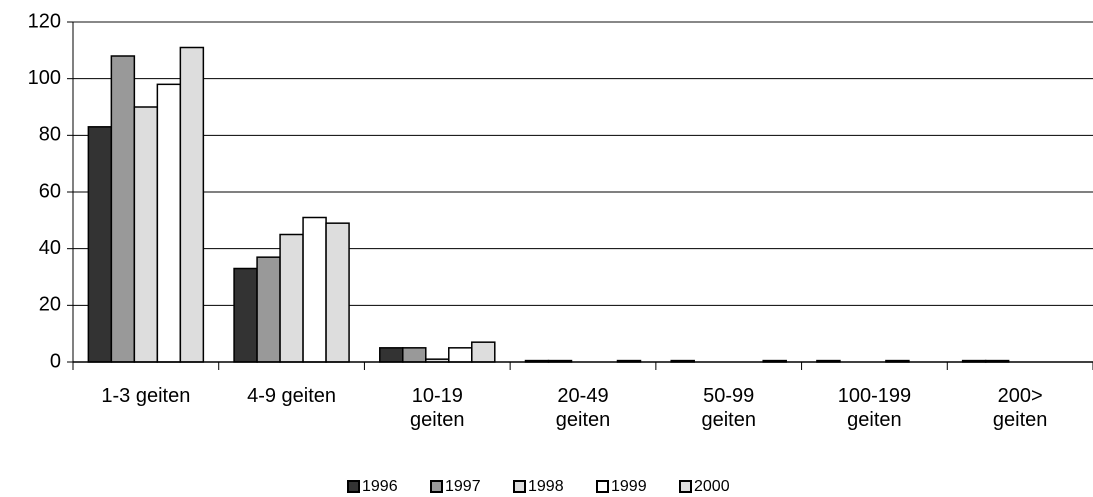 Image resolution: width=1093 pixels, height=497 pixels. I want to click on y-tick-label: 60, so click(50, 191).